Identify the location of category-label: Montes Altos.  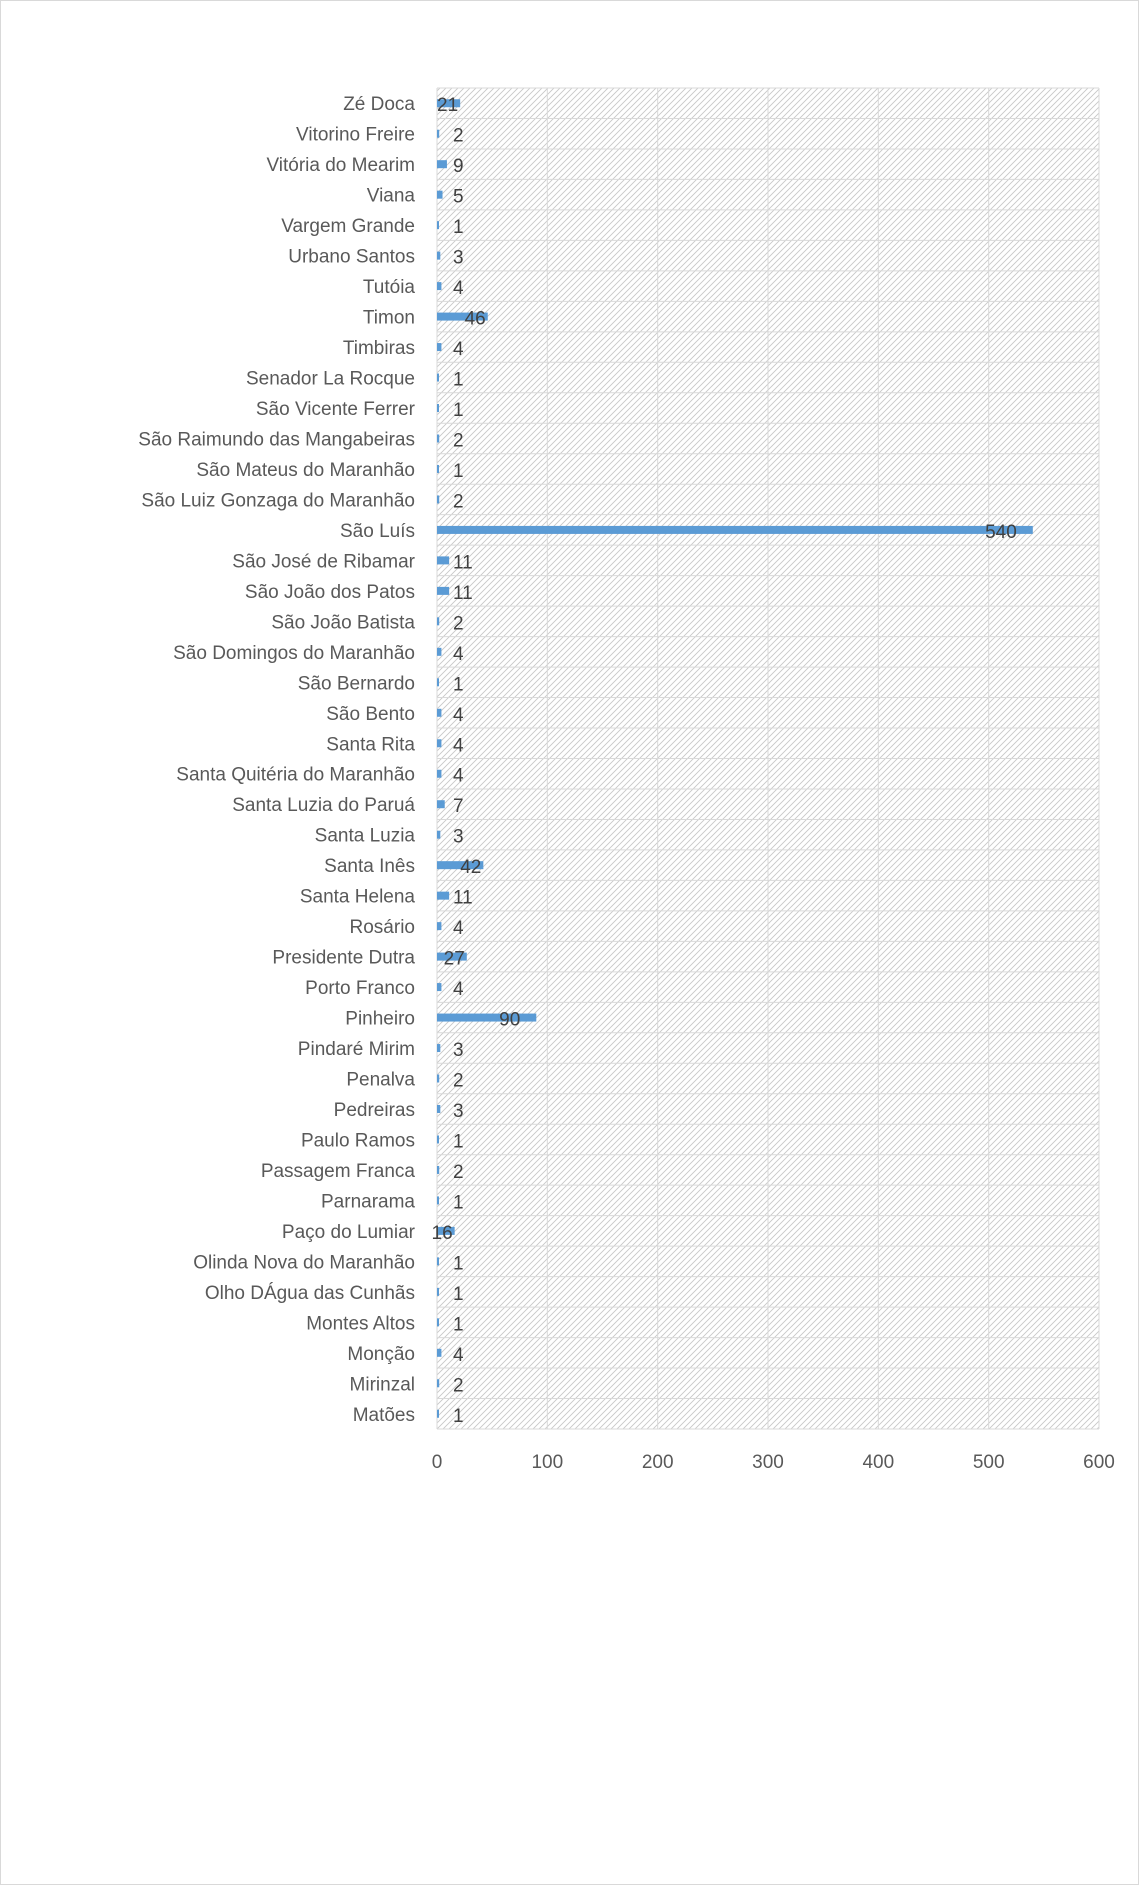
(360, 1323).